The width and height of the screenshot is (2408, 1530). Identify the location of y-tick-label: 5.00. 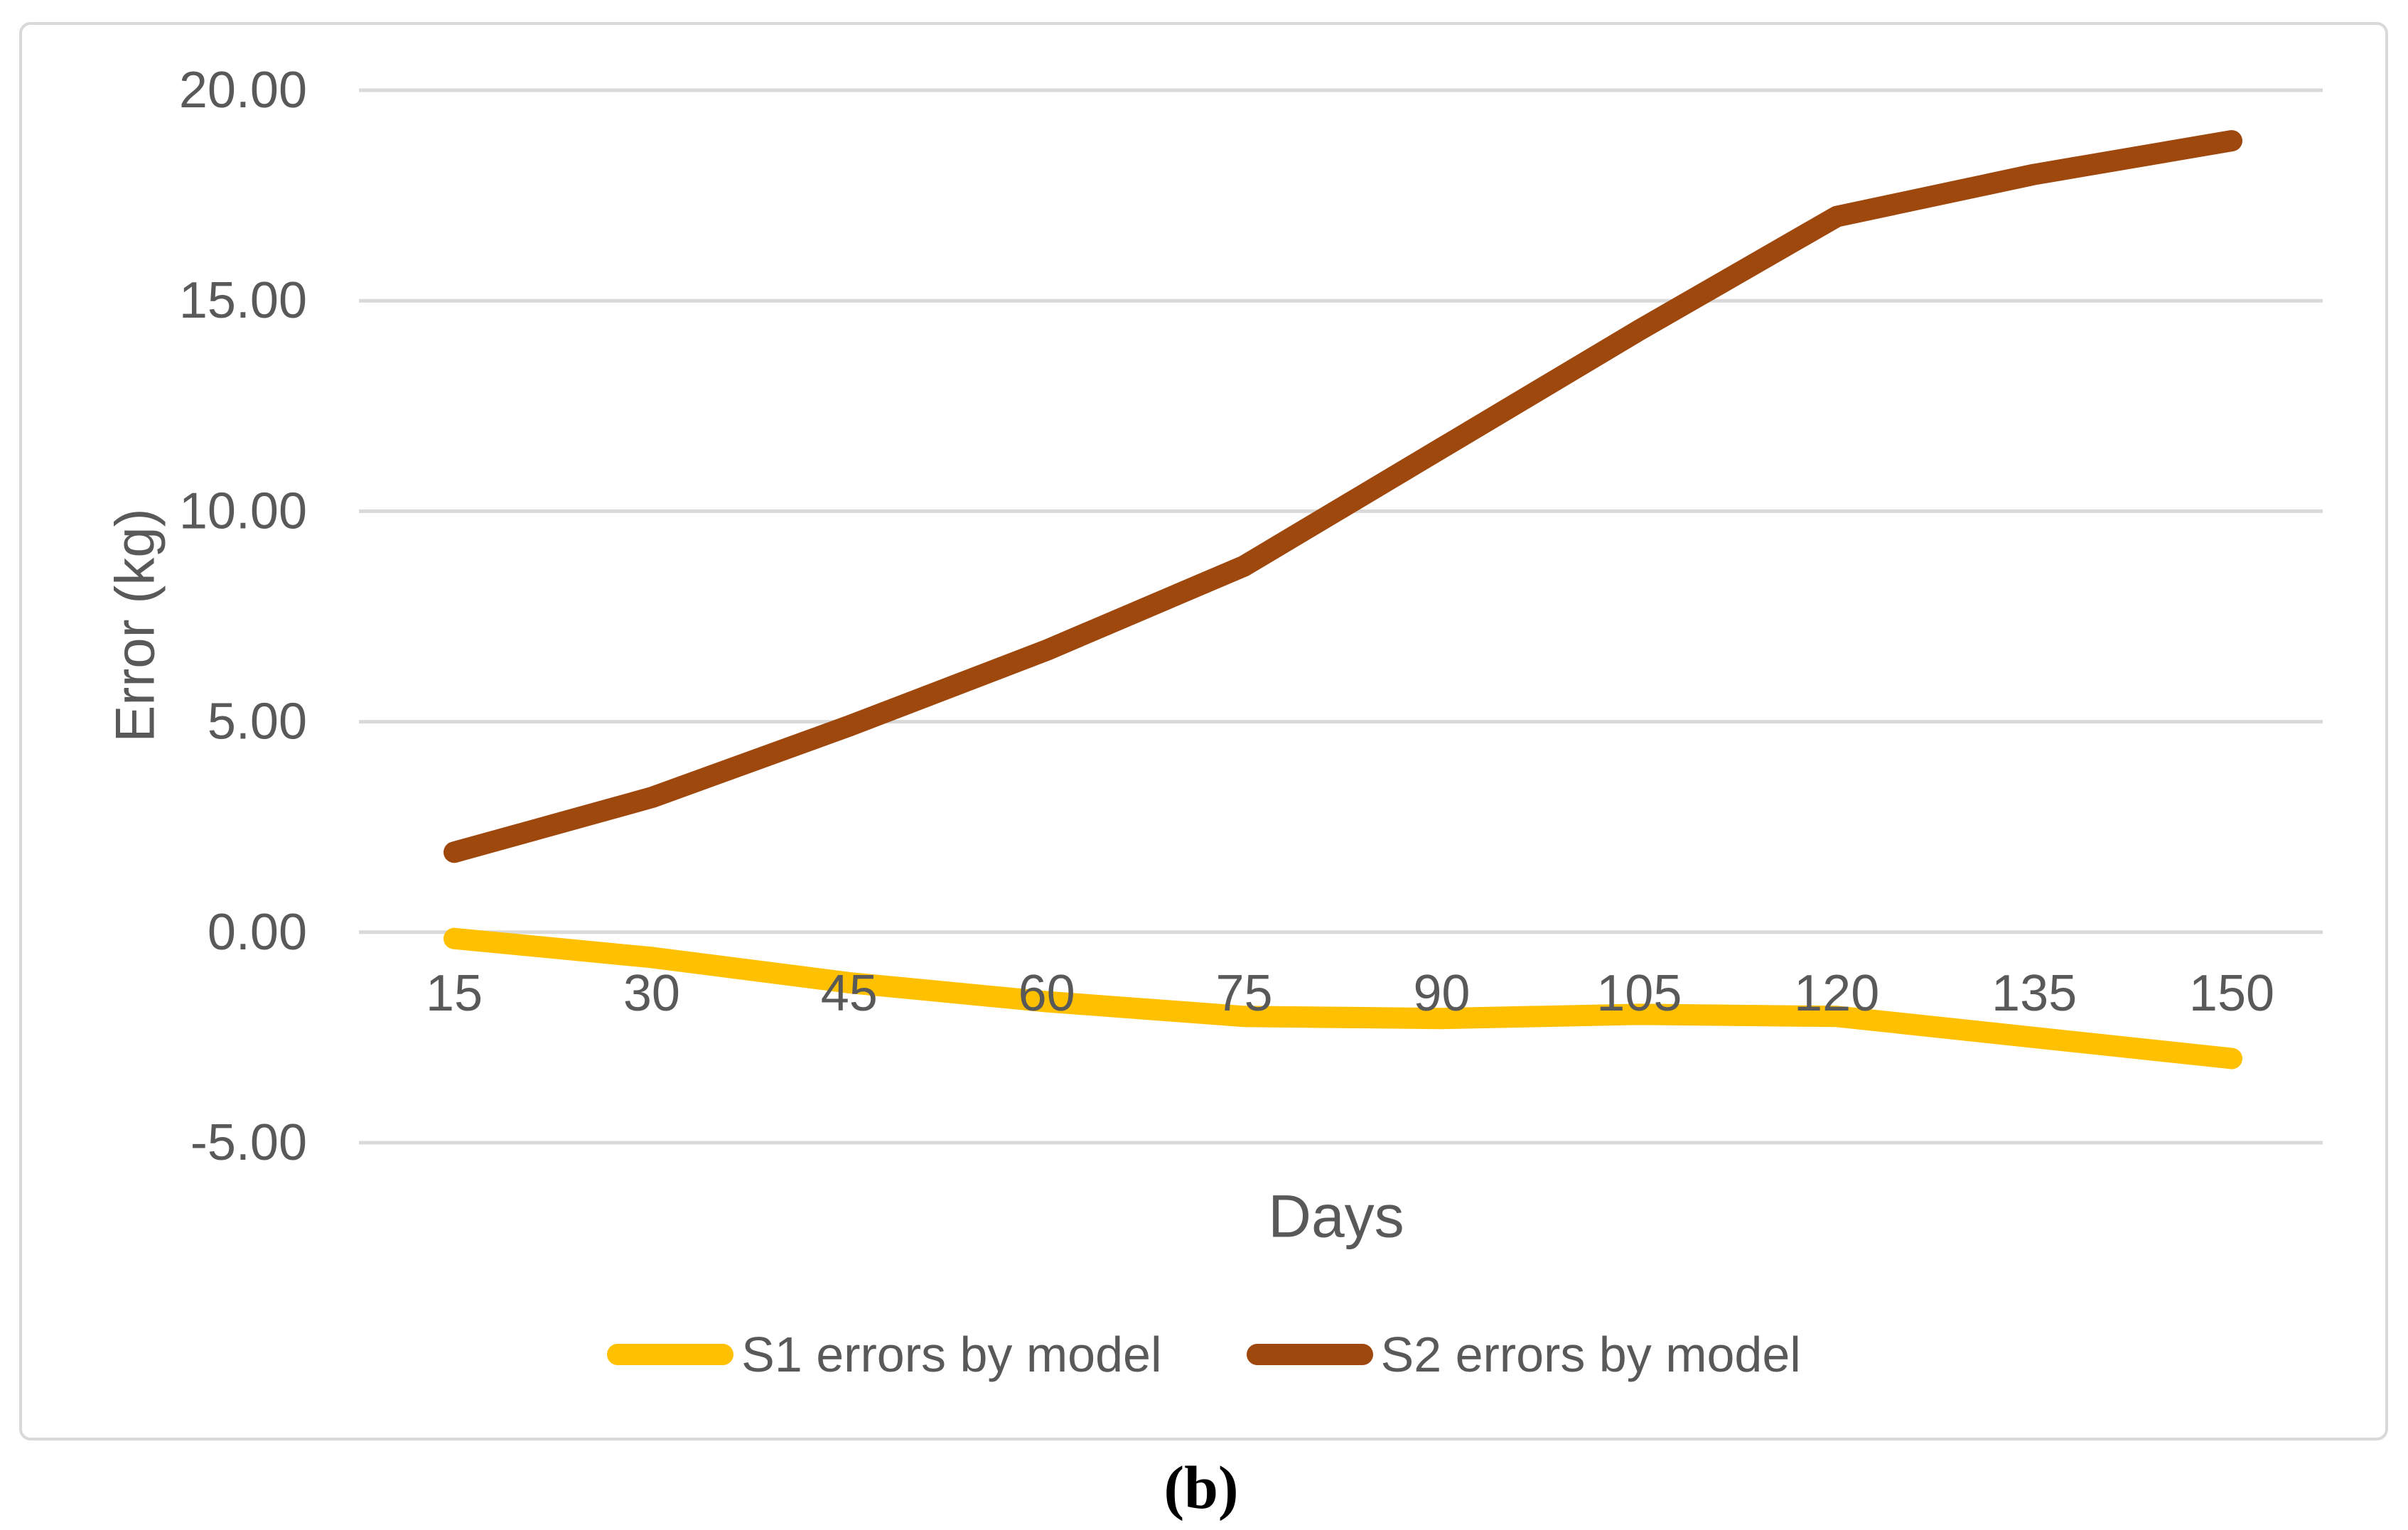
(257, 722).